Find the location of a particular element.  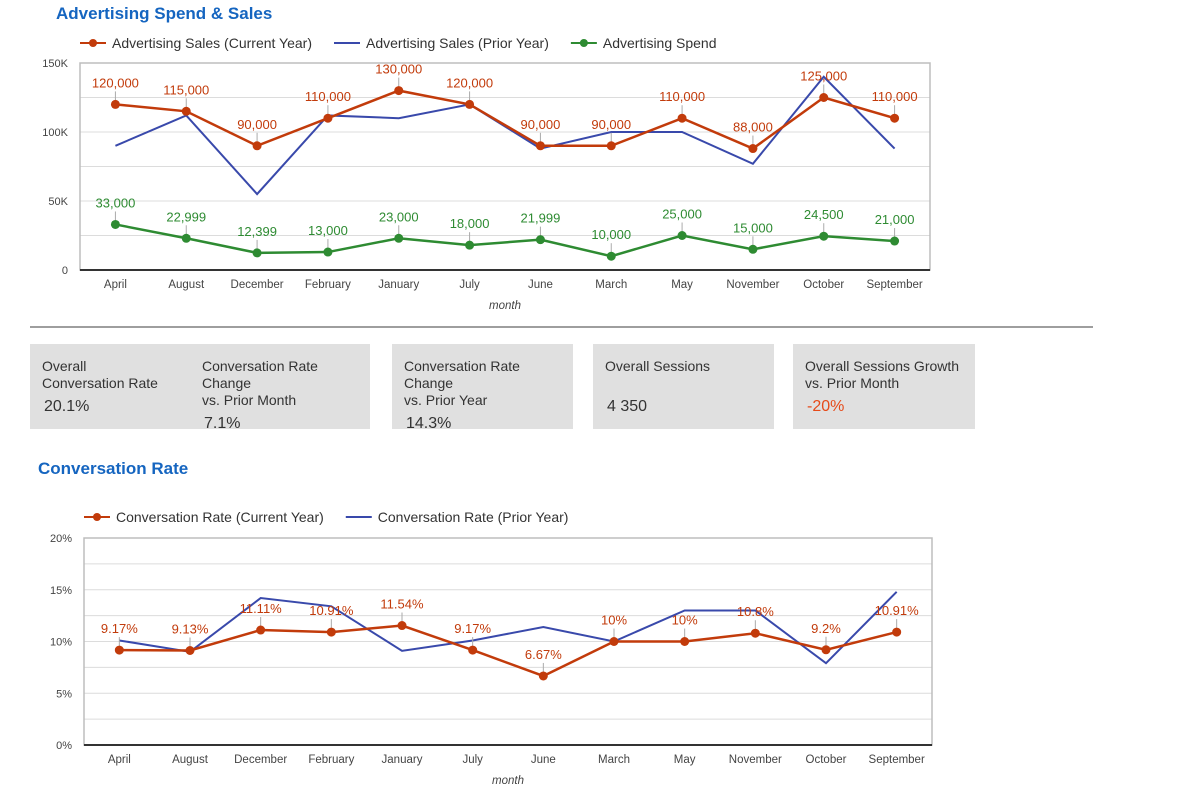

y-tick-label: 50K is located at coordinates (58, 202).